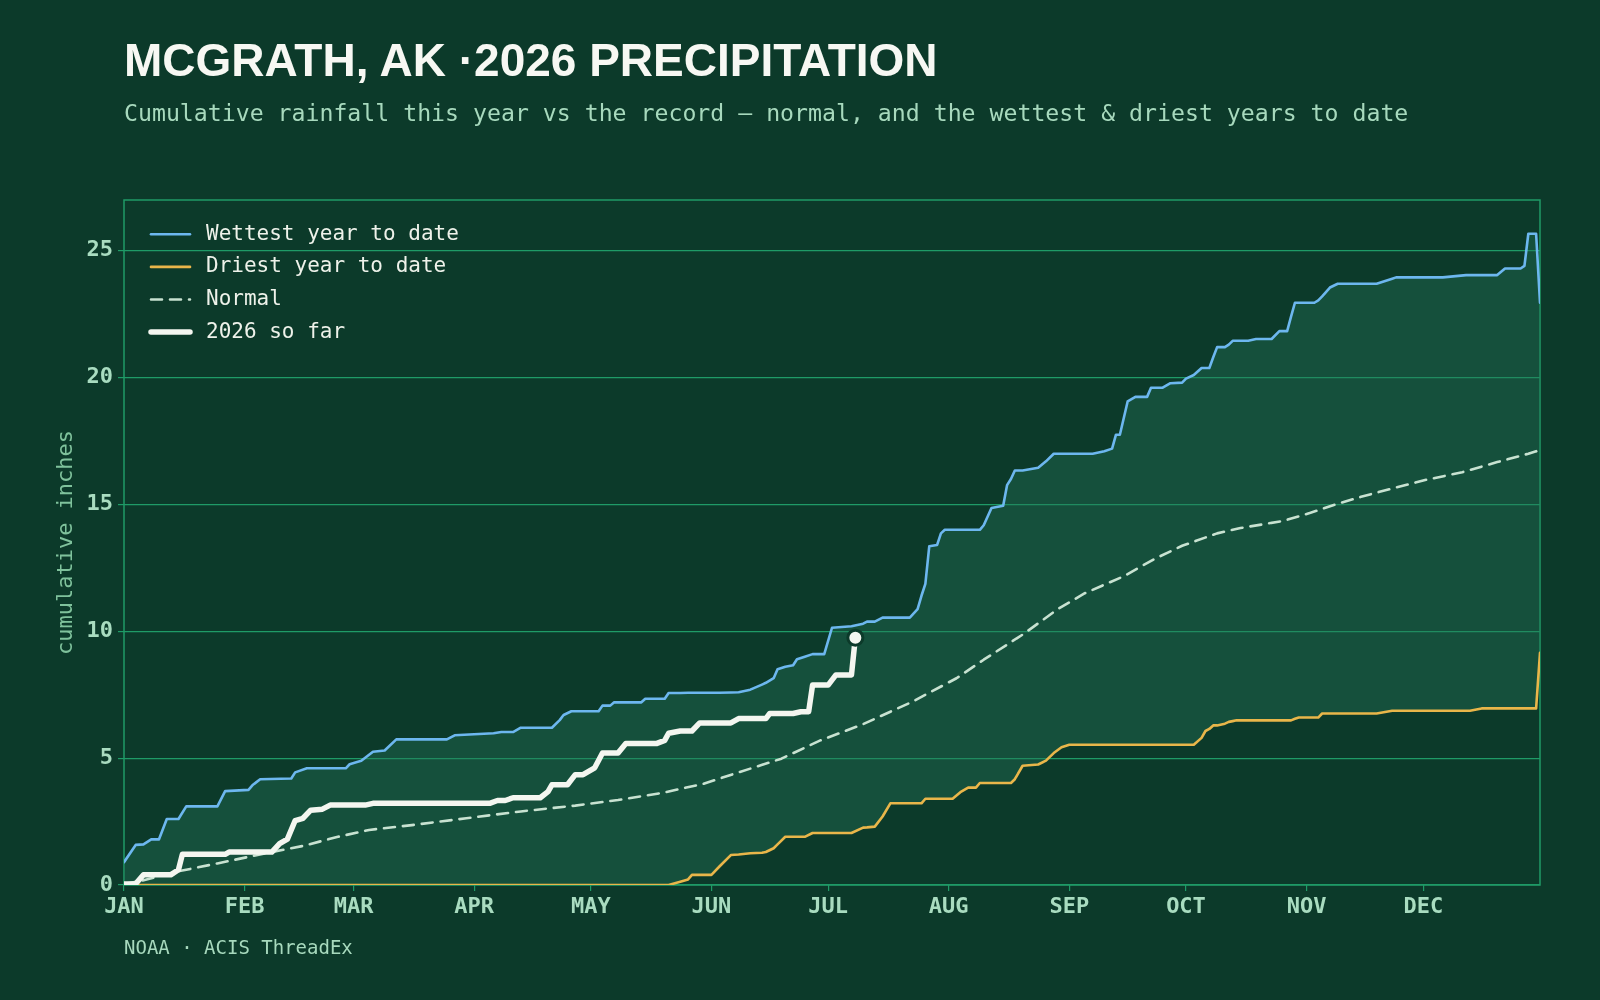 The image size is (1600, 1000). Describe the element at coordinates (99, 503) in the screenshot. I see `y-tick-label: 15` at that location.